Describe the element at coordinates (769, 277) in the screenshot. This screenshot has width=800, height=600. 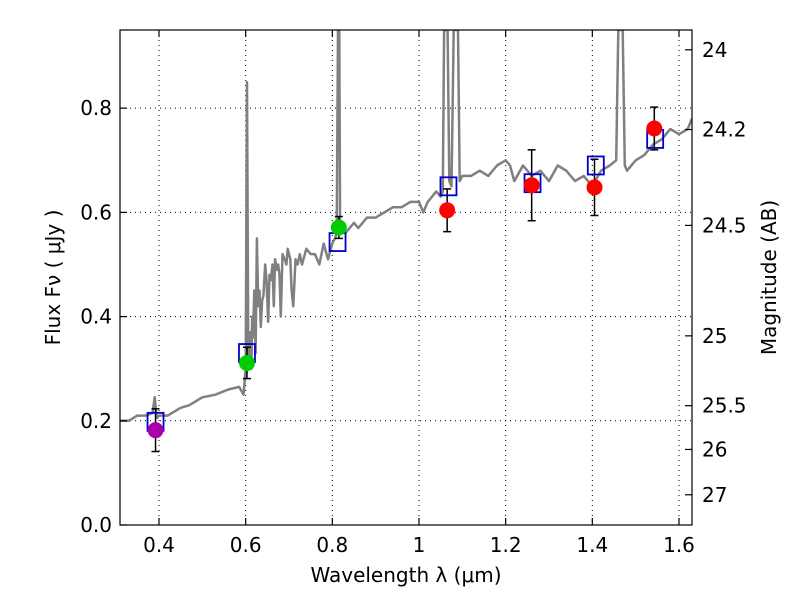
I see `y2-axis-label: Magnitude (AB)` at that location.